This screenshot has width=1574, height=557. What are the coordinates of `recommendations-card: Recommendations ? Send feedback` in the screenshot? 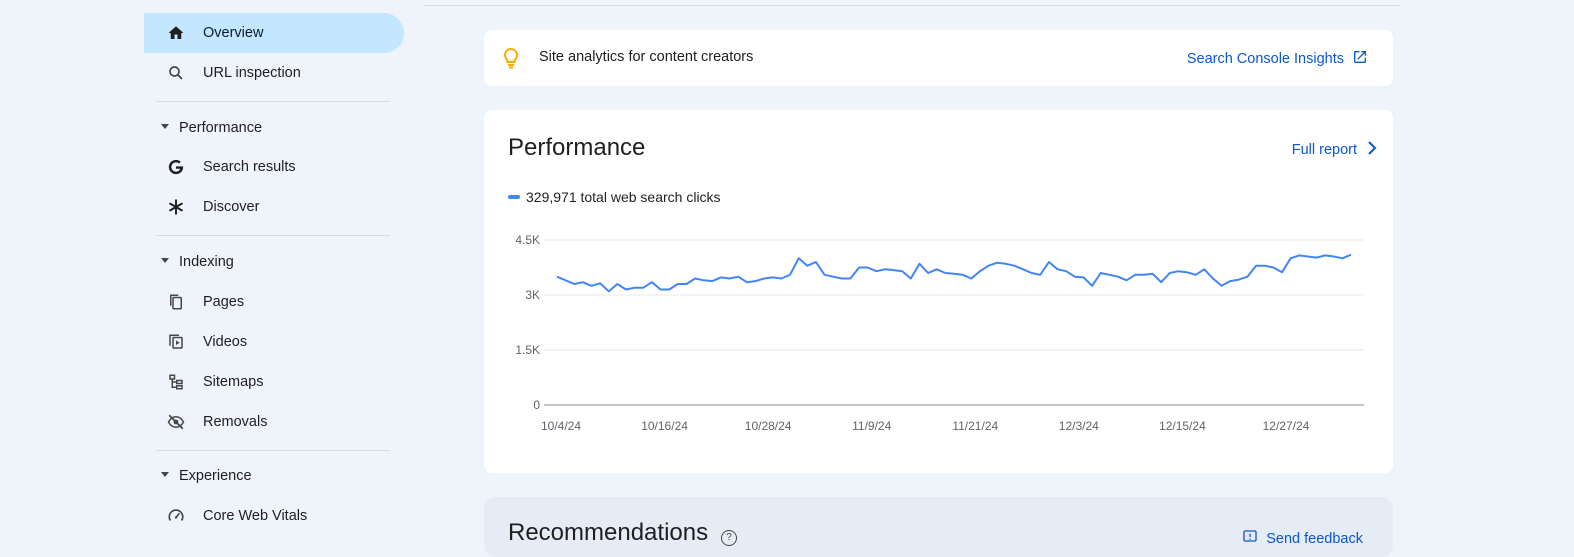 It's located at (938, 527).